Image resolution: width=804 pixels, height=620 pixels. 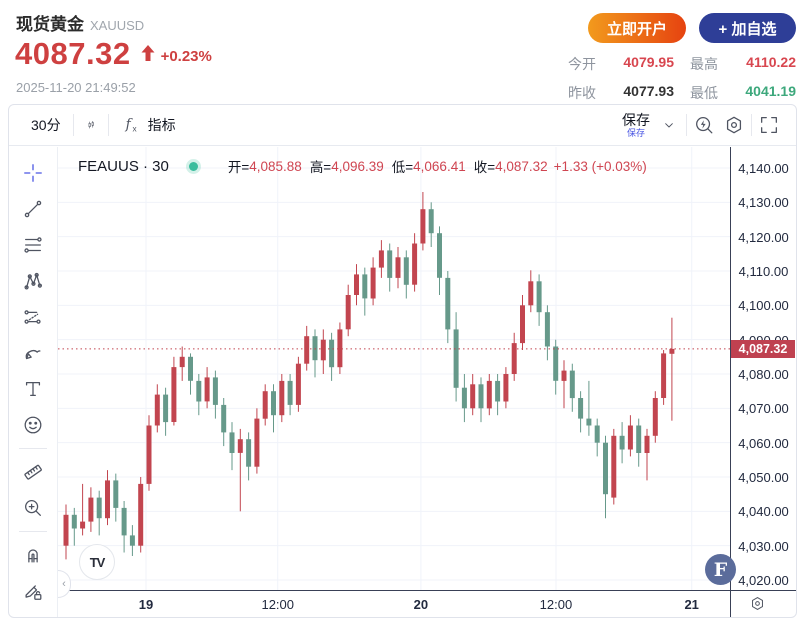 I want to click on stat-label-high: 最高, so click(x=704, y=64).